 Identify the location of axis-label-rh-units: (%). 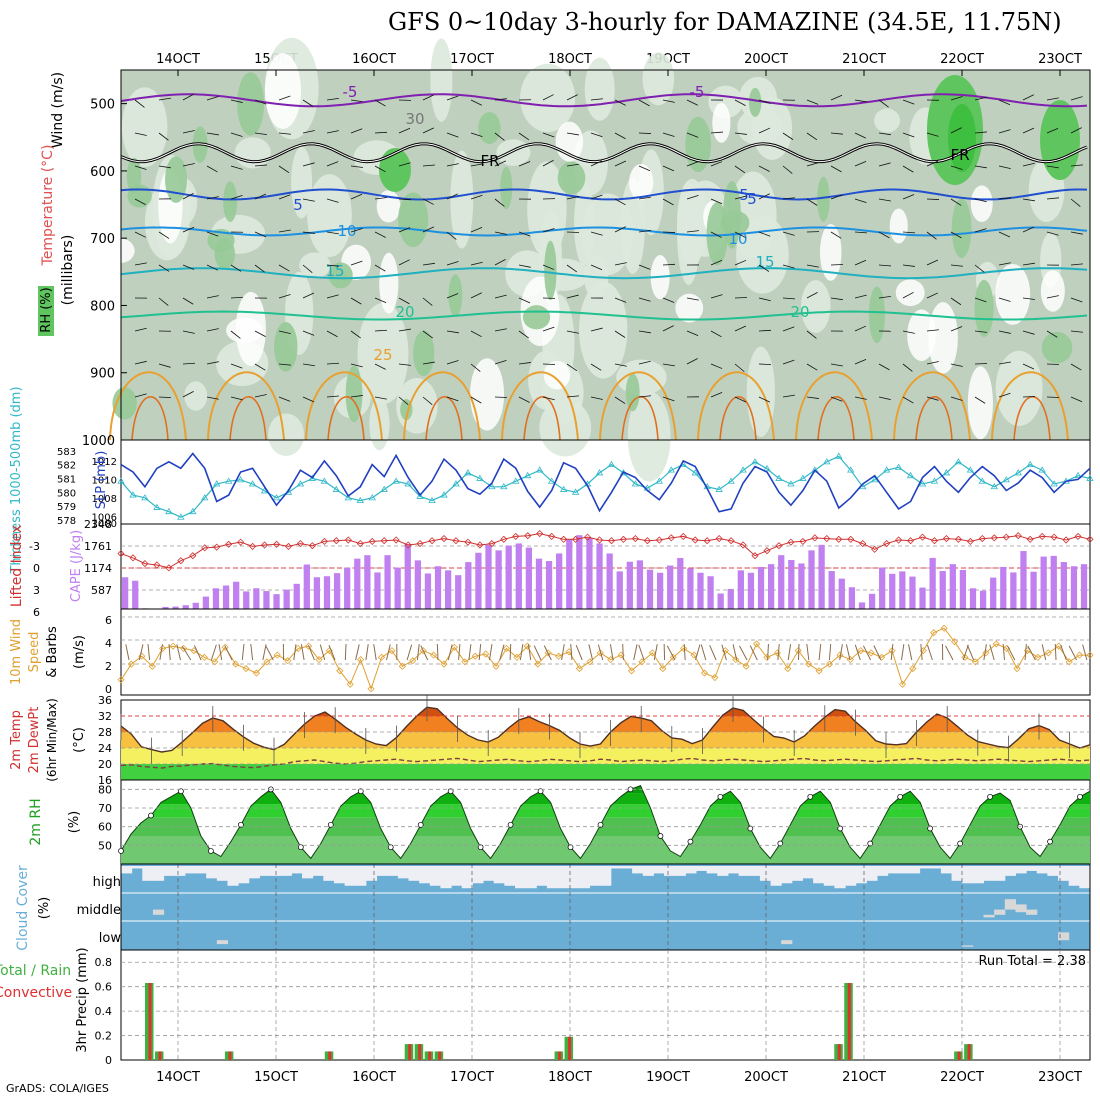
(74, 822).